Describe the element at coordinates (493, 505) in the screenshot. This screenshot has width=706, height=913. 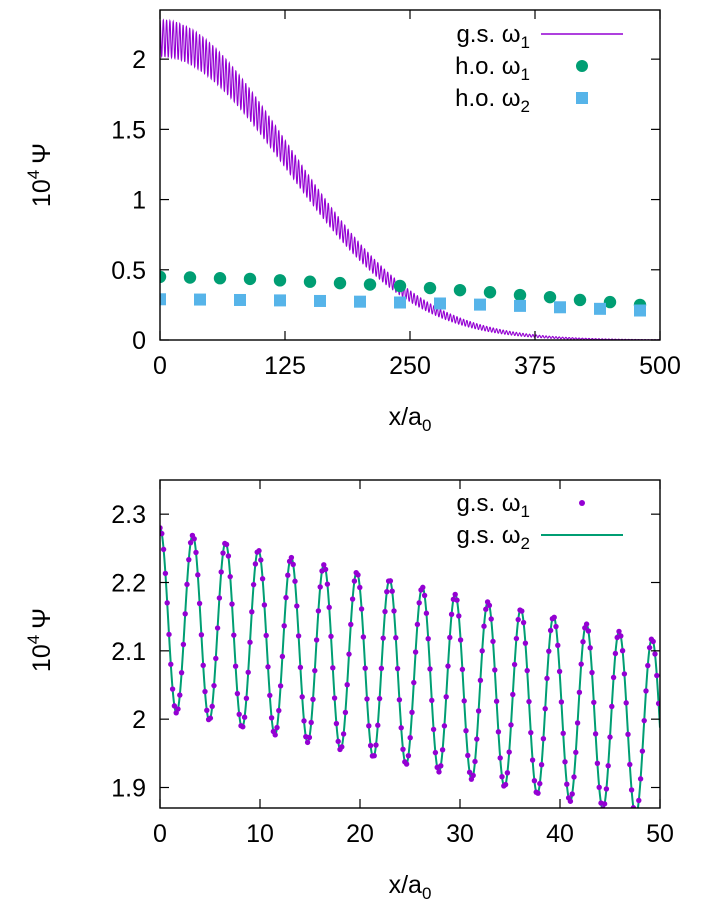
I see `bottom-legend-label-gs-omega1: g.s. ω1` at that location.